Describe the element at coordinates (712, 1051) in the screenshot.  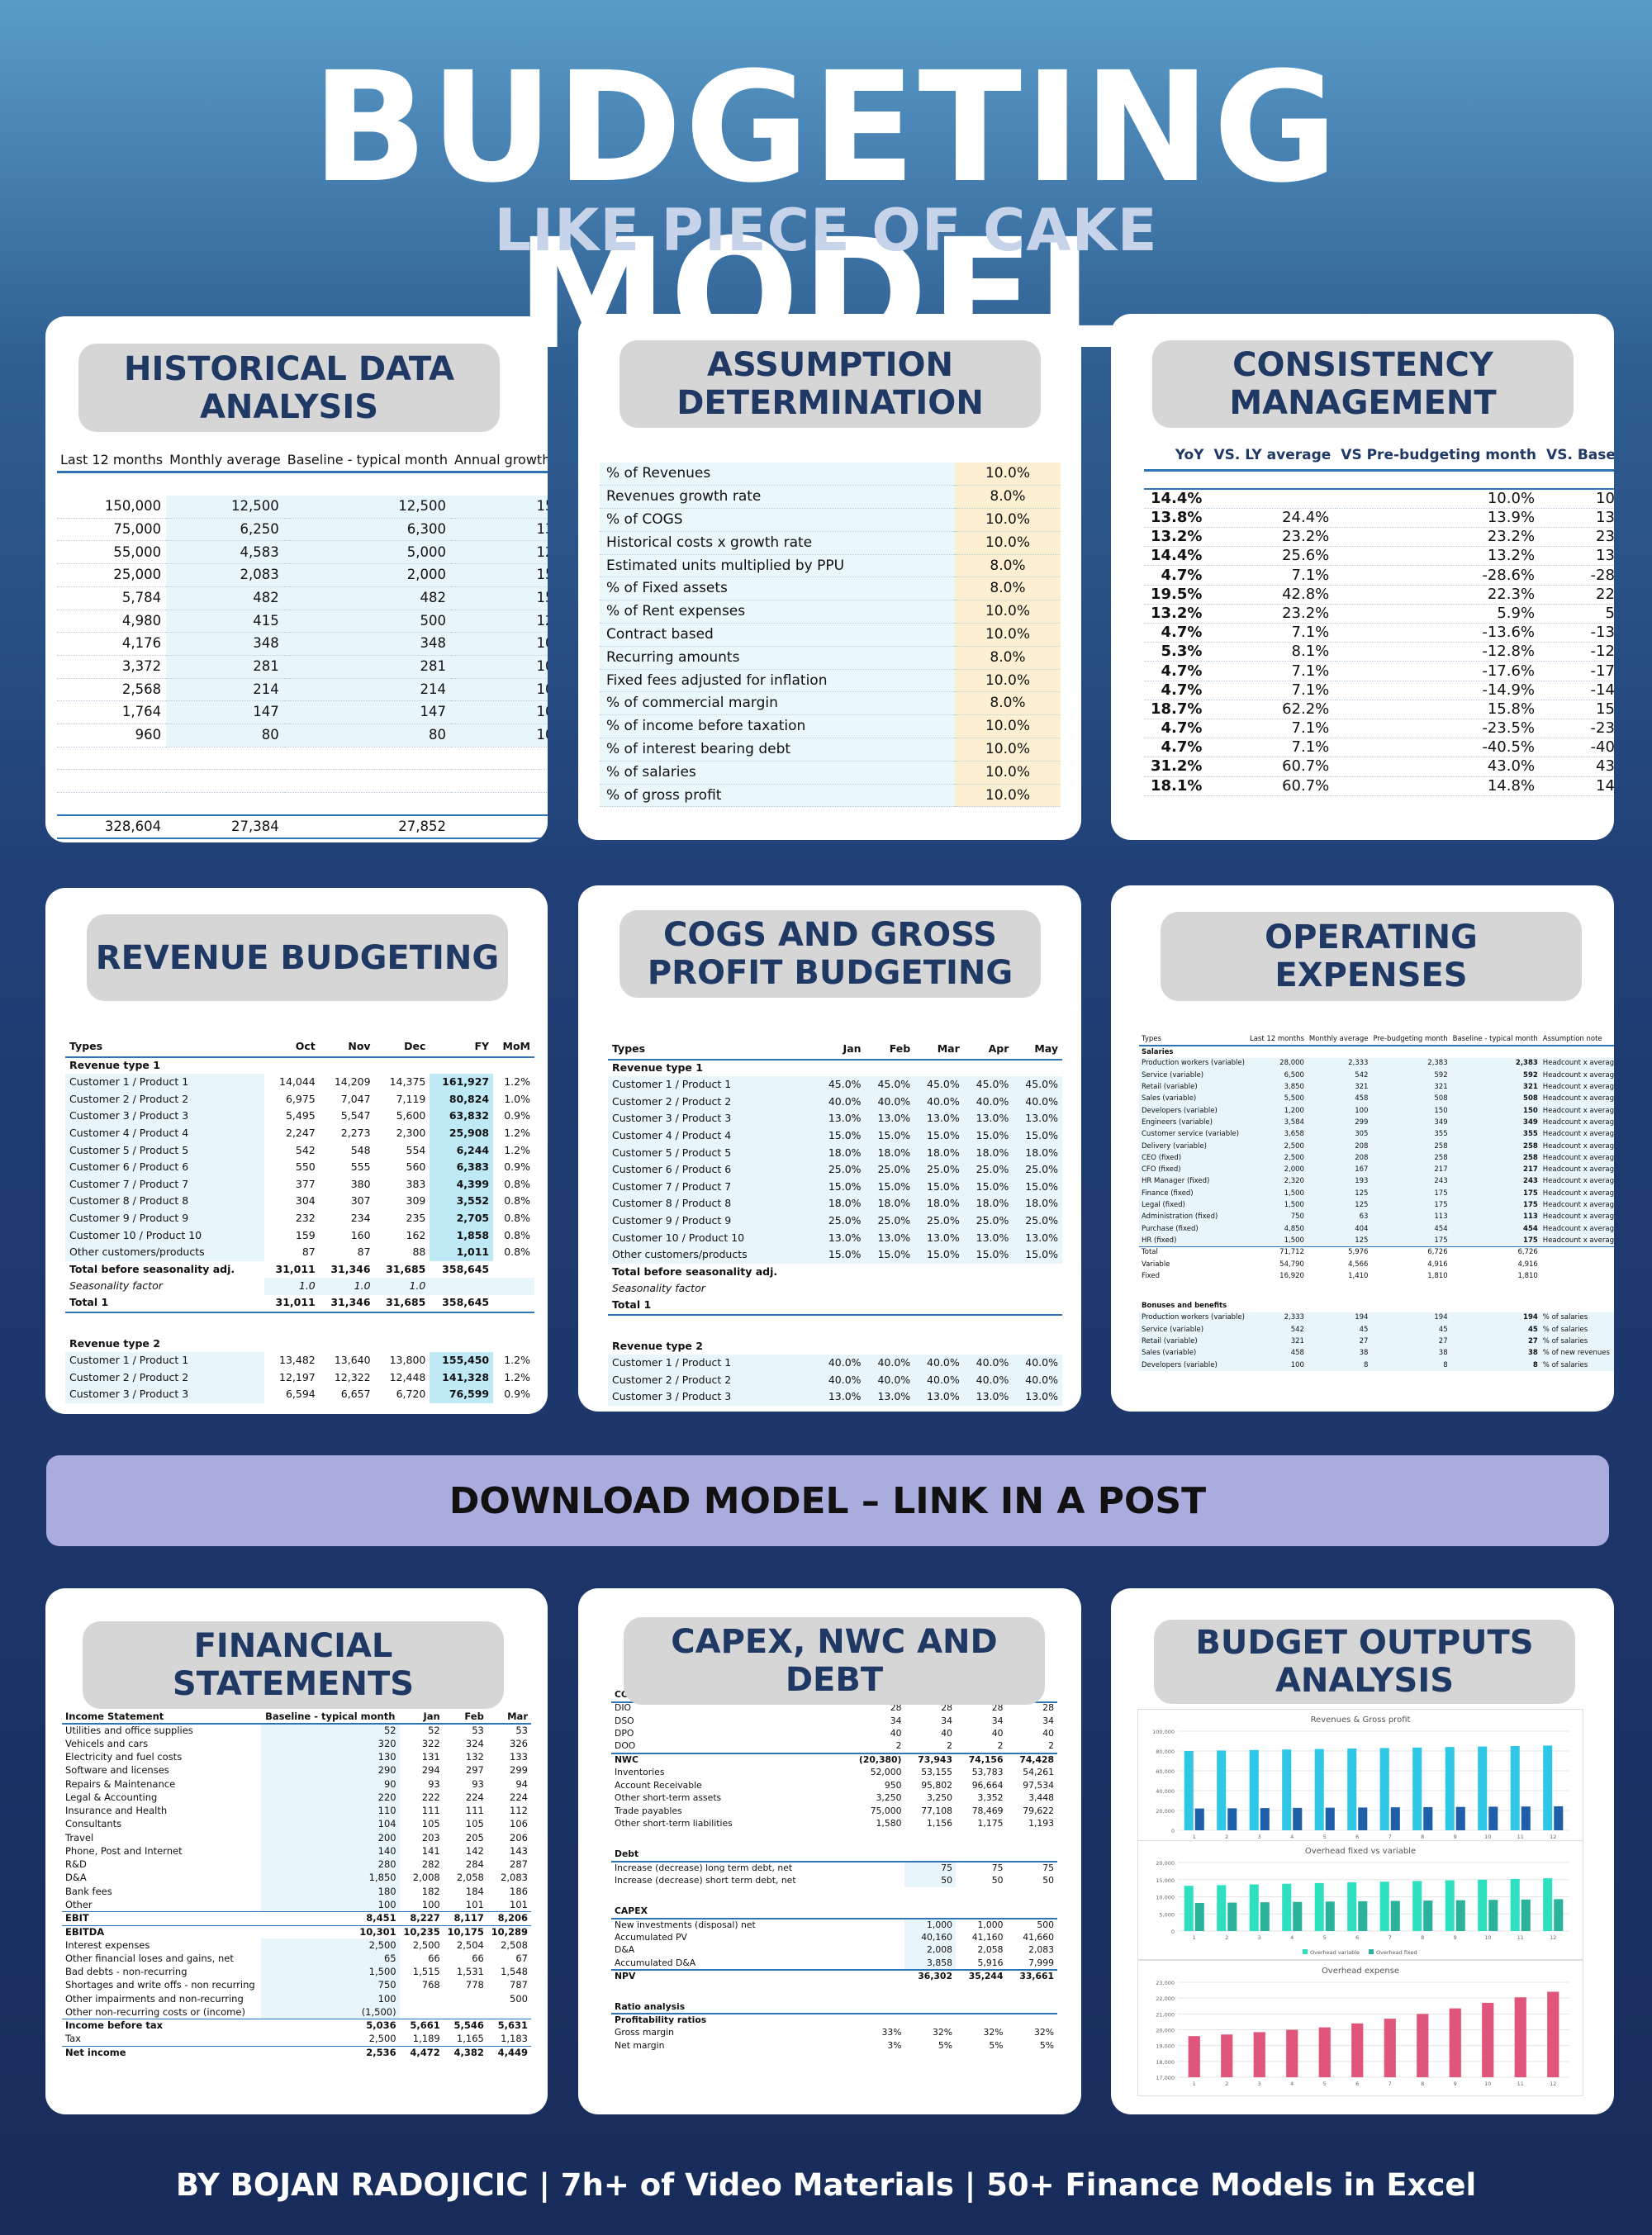
I see `column-header: Types` at that location.